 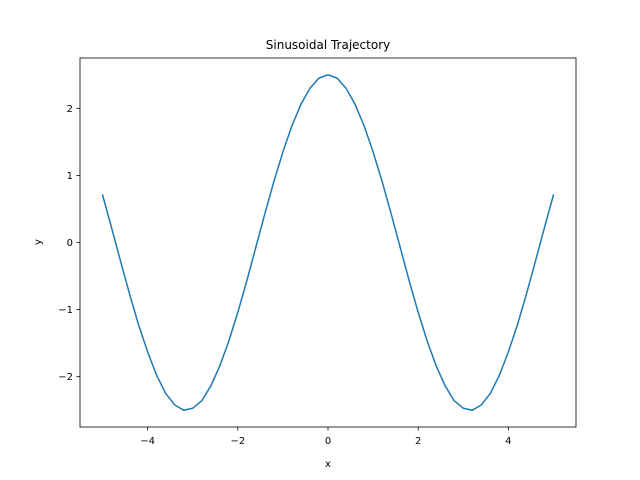 I want to click on y-tick-label: 2, so click(x=70, y=109).